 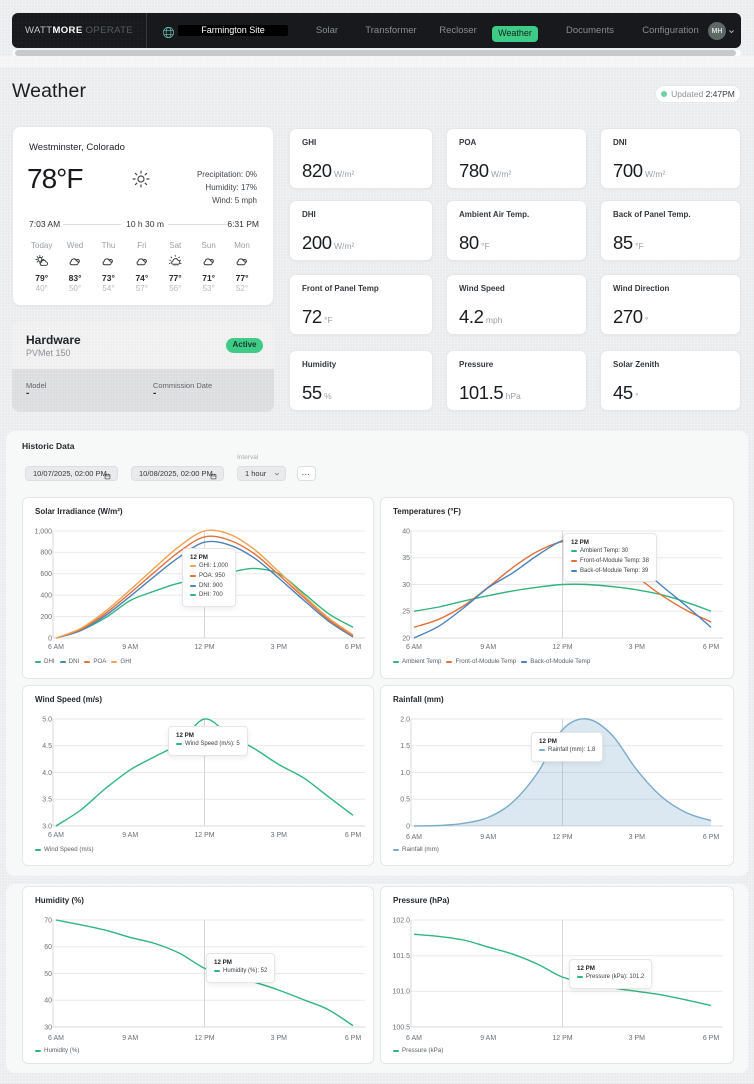 I want to click on svg-text: 0.5, so click(x=405, y=800).